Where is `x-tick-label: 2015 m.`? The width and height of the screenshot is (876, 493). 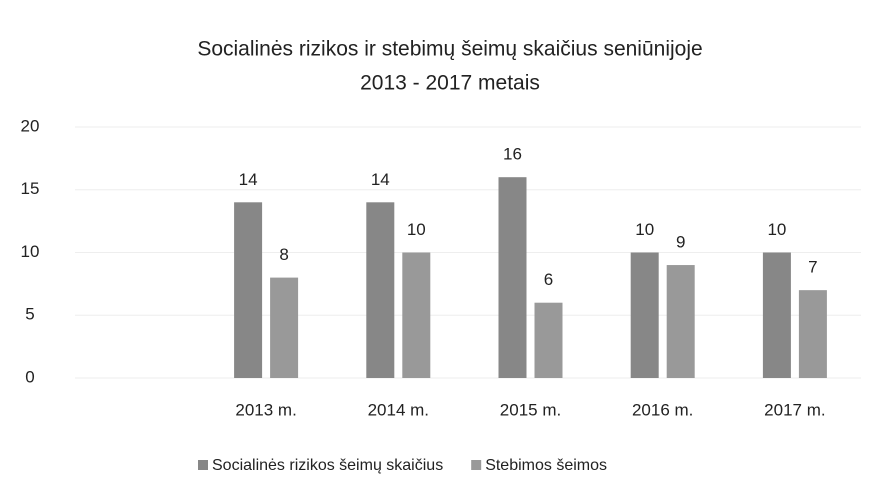
x-tick-label: 2015 m. is located at coordinates (530, 409).